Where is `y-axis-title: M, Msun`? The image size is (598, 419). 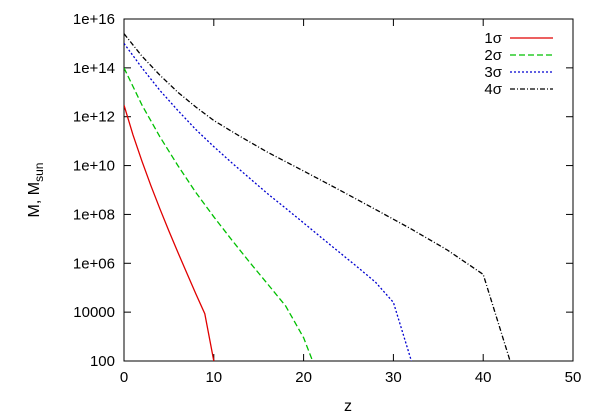
y-axis-title: M, Msun is located at coordinates (36, 190).